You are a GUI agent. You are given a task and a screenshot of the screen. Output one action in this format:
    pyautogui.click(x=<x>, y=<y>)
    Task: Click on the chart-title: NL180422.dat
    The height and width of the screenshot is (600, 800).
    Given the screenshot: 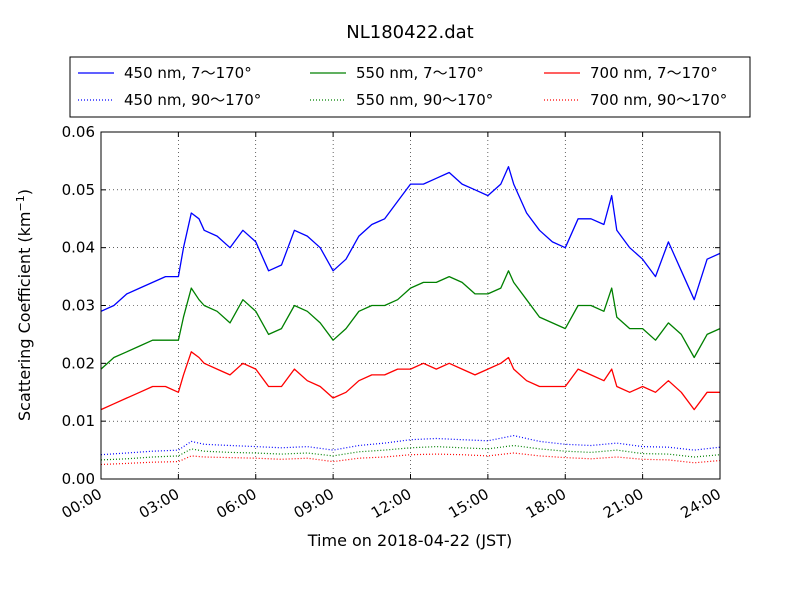 What is the action you would take?
    pyautogui.click(x=409, y=32)
    